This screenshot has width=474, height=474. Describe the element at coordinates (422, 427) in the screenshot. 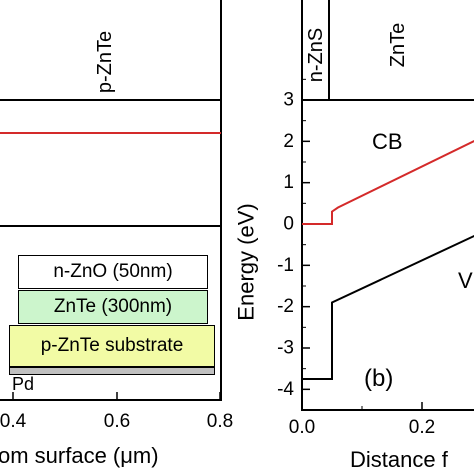

I see `x-tick-label: 0.2` at that location.